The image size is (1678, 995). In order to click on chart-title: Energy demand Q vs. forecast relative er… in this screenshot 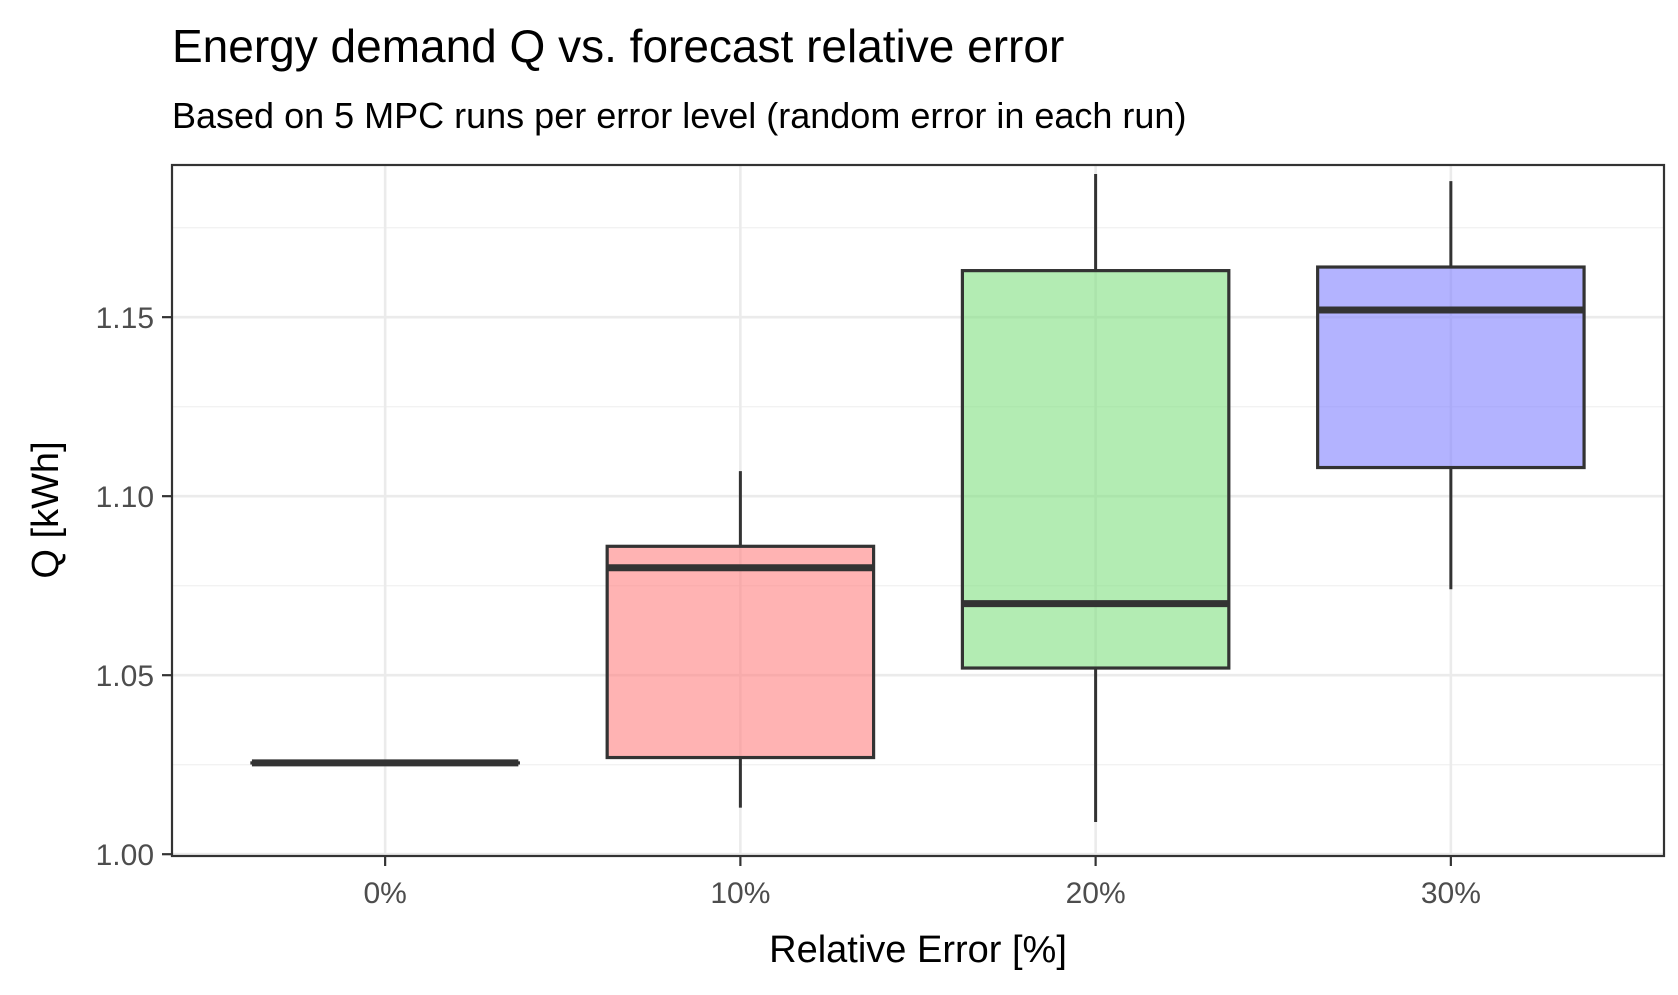, I will do `click(618, 46)`.